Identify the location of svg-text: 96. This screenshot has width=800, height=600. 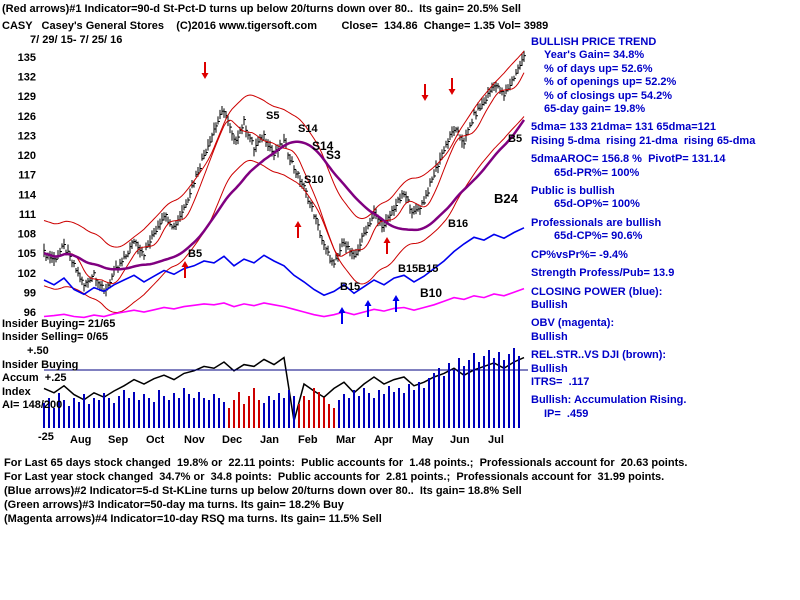
(30, 313).